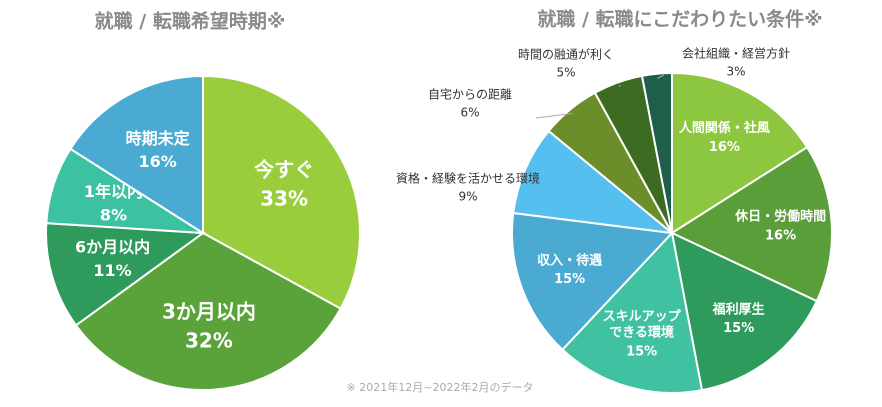 This screenshot has width=882, height=407. Describe the element at coordinates (113, 214) in the screenshot. I see `value-label: 8%` at that location.